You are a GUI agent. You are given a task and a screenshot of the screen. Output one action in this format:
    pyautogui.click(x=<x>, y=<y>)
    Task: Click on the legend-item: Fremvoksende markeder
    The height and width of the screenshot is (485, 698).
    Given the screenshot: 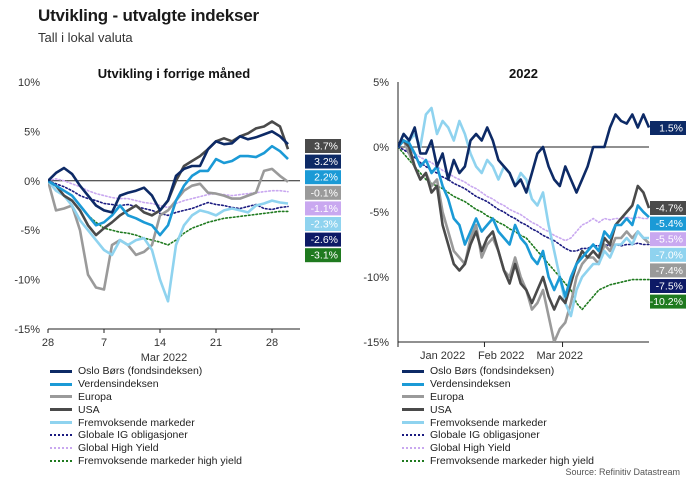 What is the action you would take?
    pyautogui.click(x=146, y=422)
    